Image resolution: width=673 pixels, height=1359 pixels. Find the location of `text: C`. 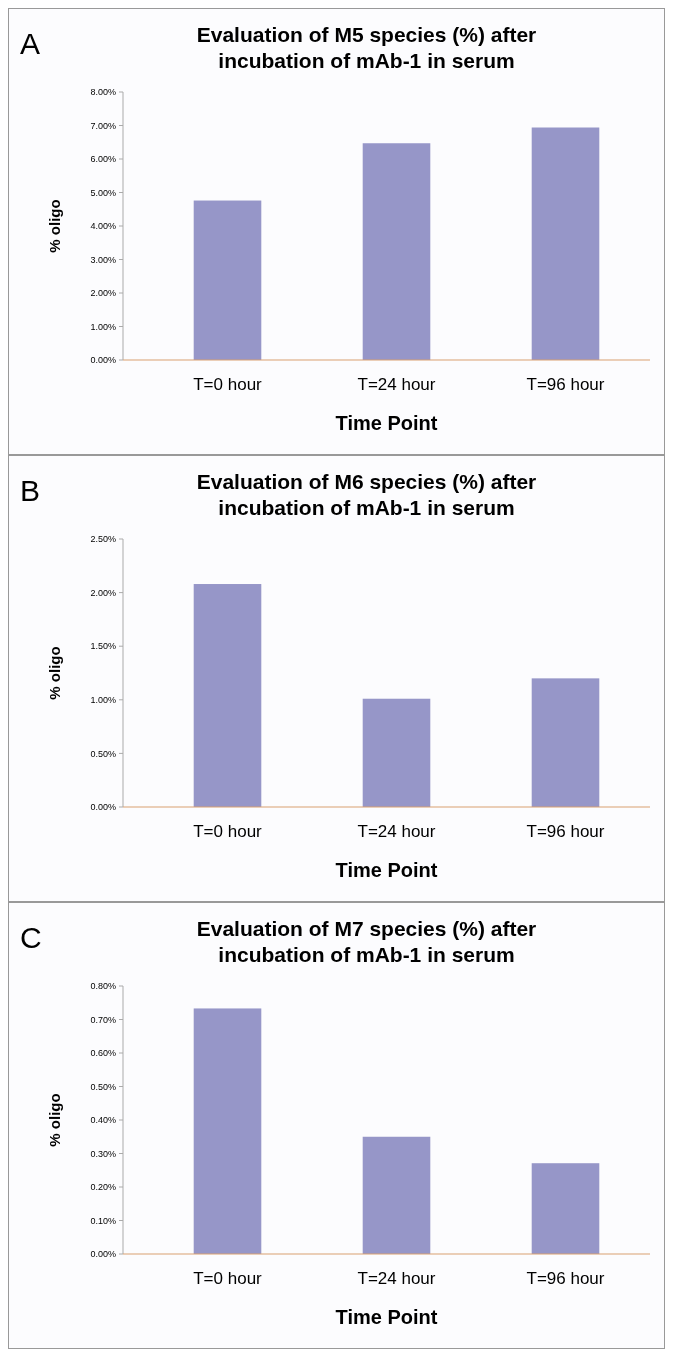

text: C is located at coordinates (31, 937).